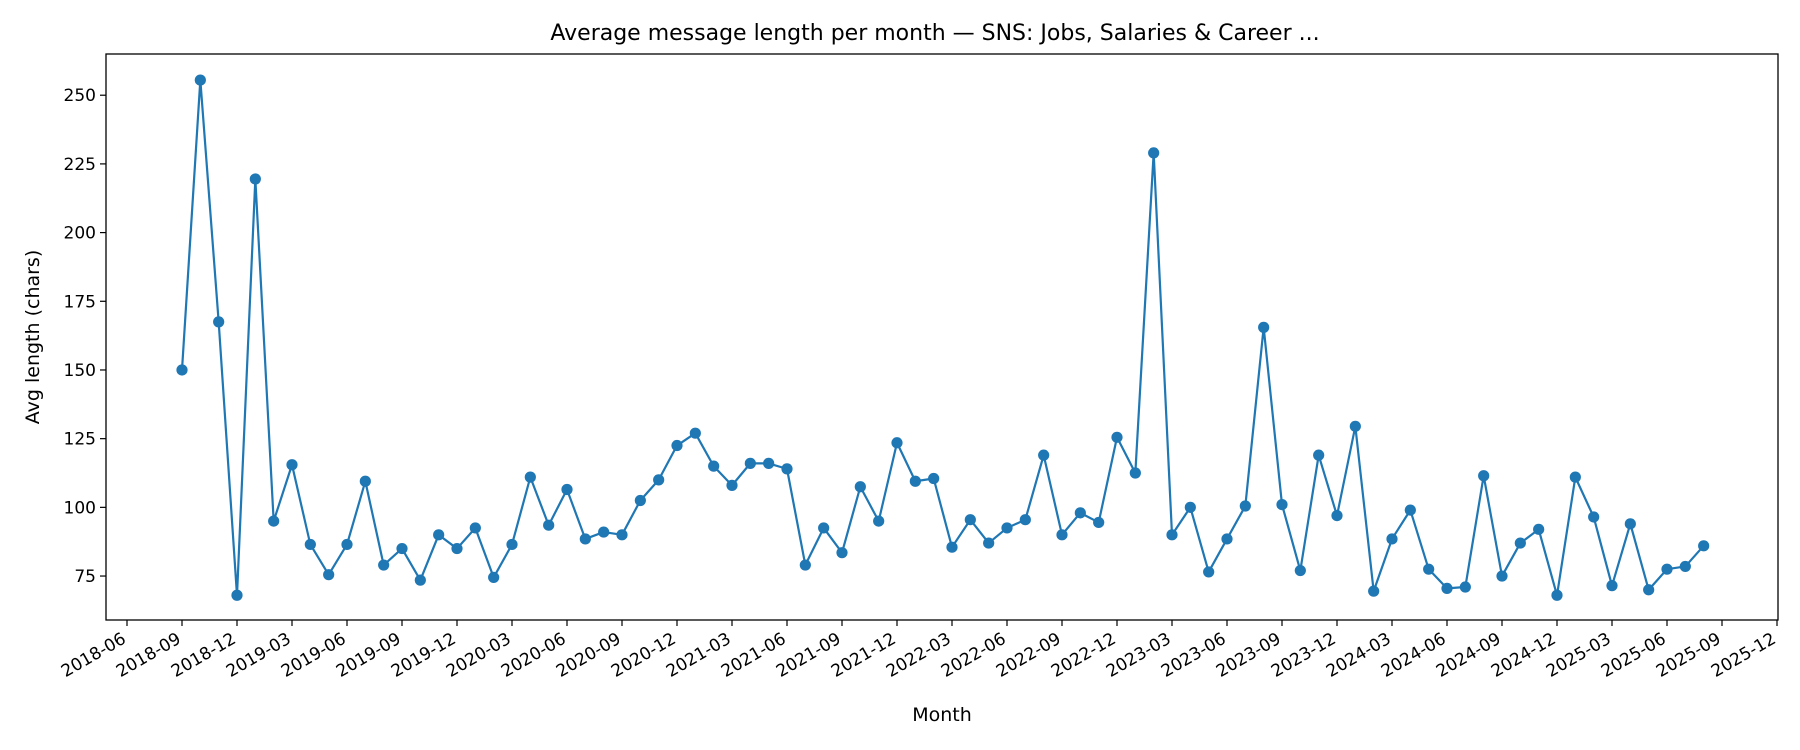 The width and height of the screenshot is (1800, 750). What do you see at coordinates (80, 234) in the screenshot?
I see `y-tick-label: 200` at bounding box center [80, 234].